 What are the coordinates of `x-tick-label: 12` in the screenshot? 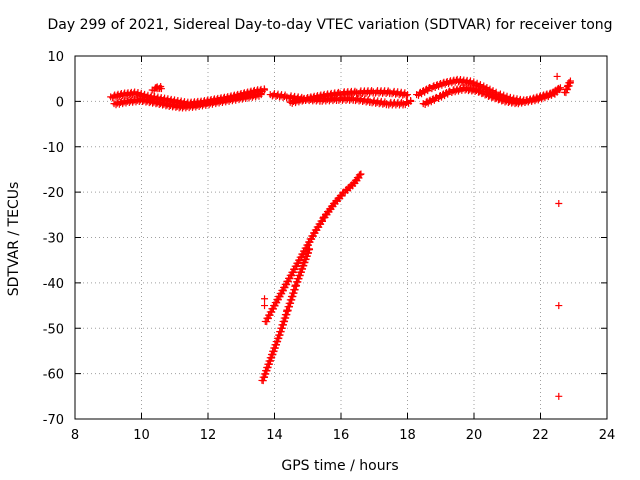 It's located at (208, 435).